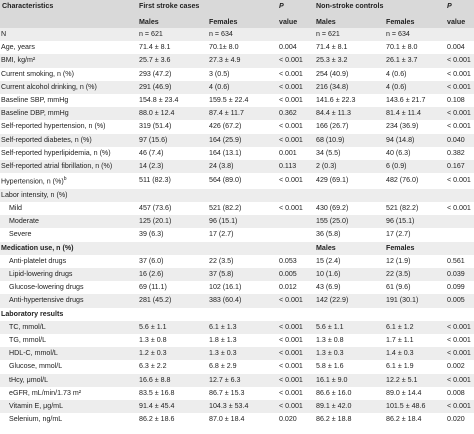 The height and width of the screenshot is (434, 474). What do you see at coordinates (349, 407) in the screenshot?
I see `cell-m2: 89.1 ± 42.0` at bounding box center [349, 407].